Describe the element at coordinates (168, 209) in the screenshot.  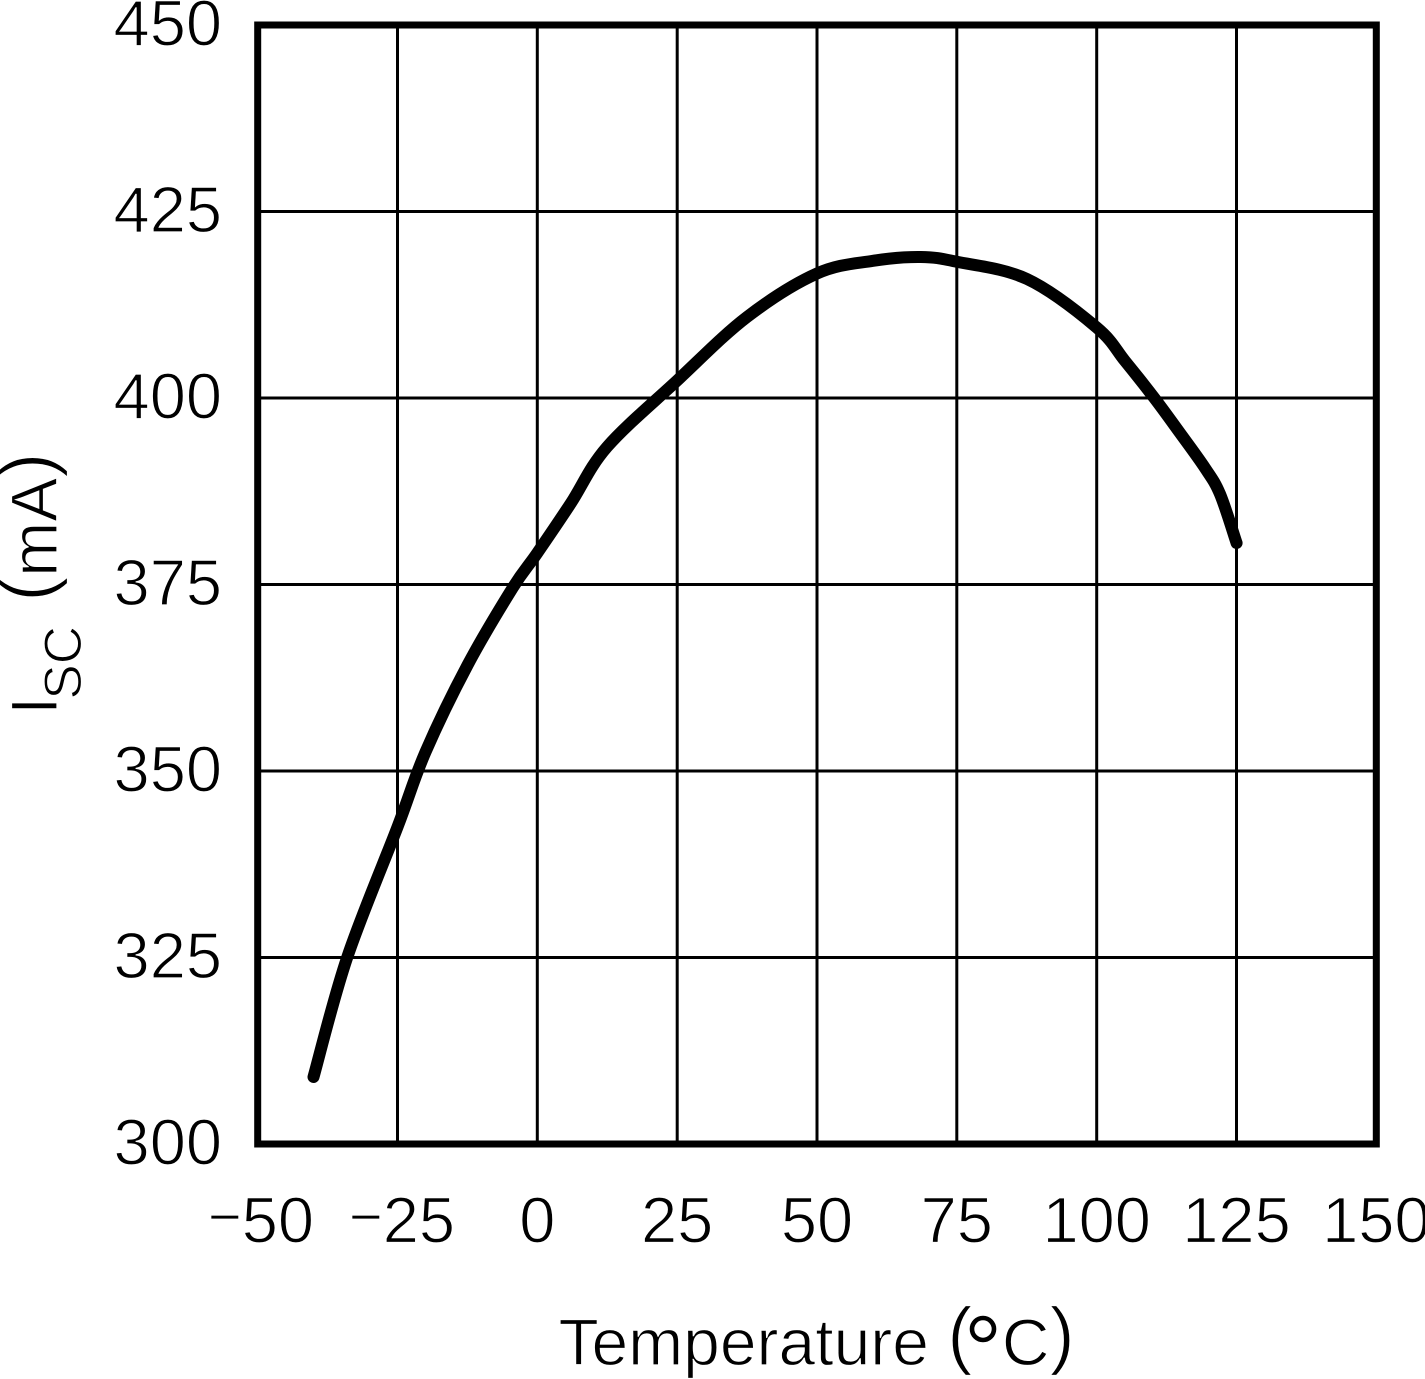
I see `svg-text: 425` at that location.